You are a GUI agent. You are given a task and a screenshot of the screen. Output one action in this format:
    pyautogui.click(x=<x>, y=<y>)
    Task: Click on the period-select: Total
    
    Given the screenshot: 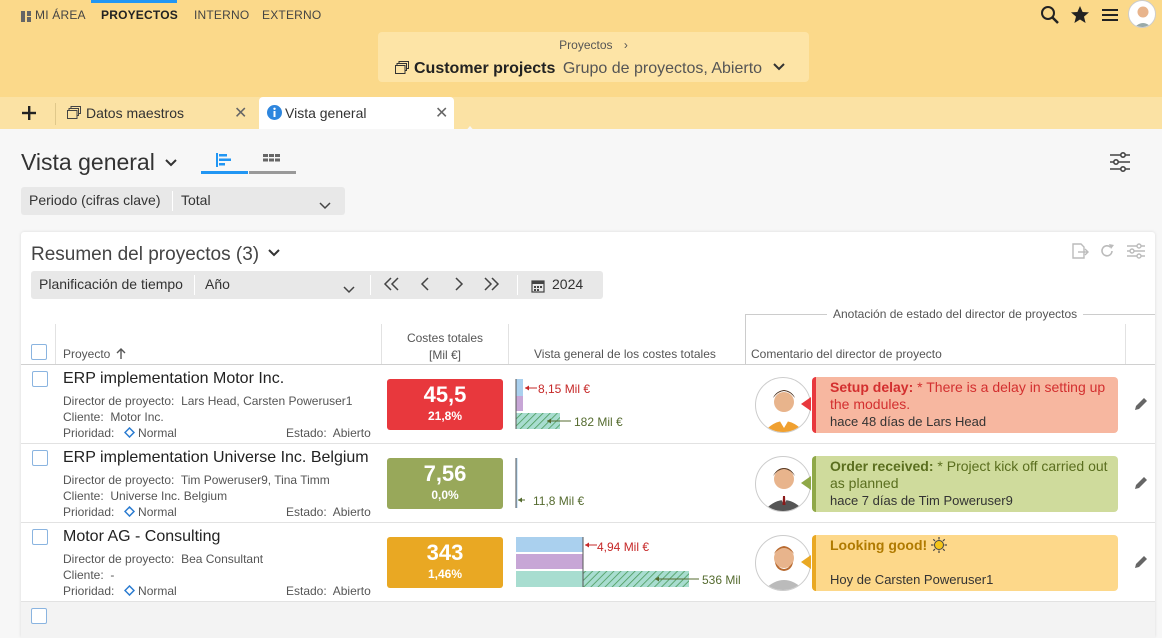 What is the action you would take?
    pyautogui.click(x=196, y=200)
    